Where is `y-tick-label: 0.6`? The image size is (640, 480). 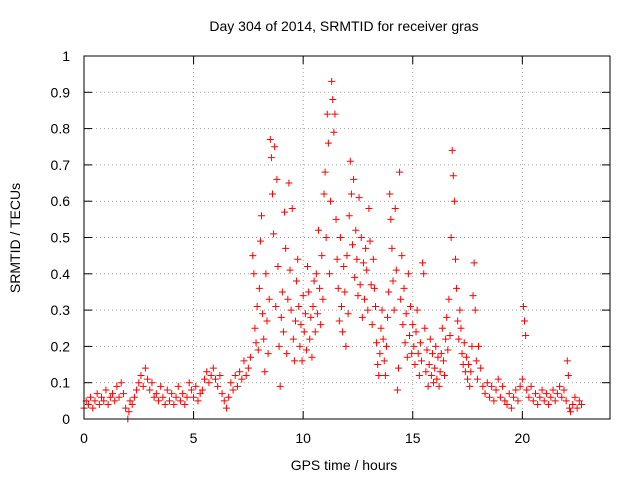
y-tick-label: 0.6 is located at coordinates (61, 201).